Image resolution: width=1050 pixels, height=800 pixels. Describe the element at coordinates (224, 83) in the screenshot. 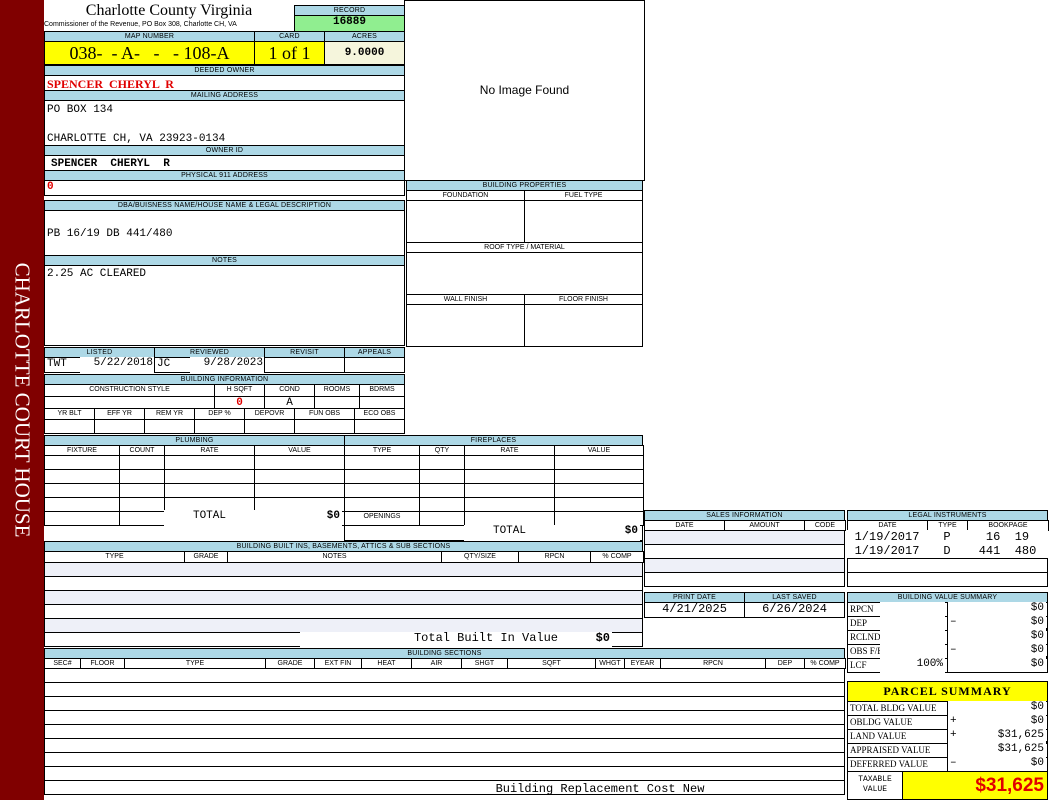

I see `deeded-owner-value: SPENCER CHERYL R` at that location.